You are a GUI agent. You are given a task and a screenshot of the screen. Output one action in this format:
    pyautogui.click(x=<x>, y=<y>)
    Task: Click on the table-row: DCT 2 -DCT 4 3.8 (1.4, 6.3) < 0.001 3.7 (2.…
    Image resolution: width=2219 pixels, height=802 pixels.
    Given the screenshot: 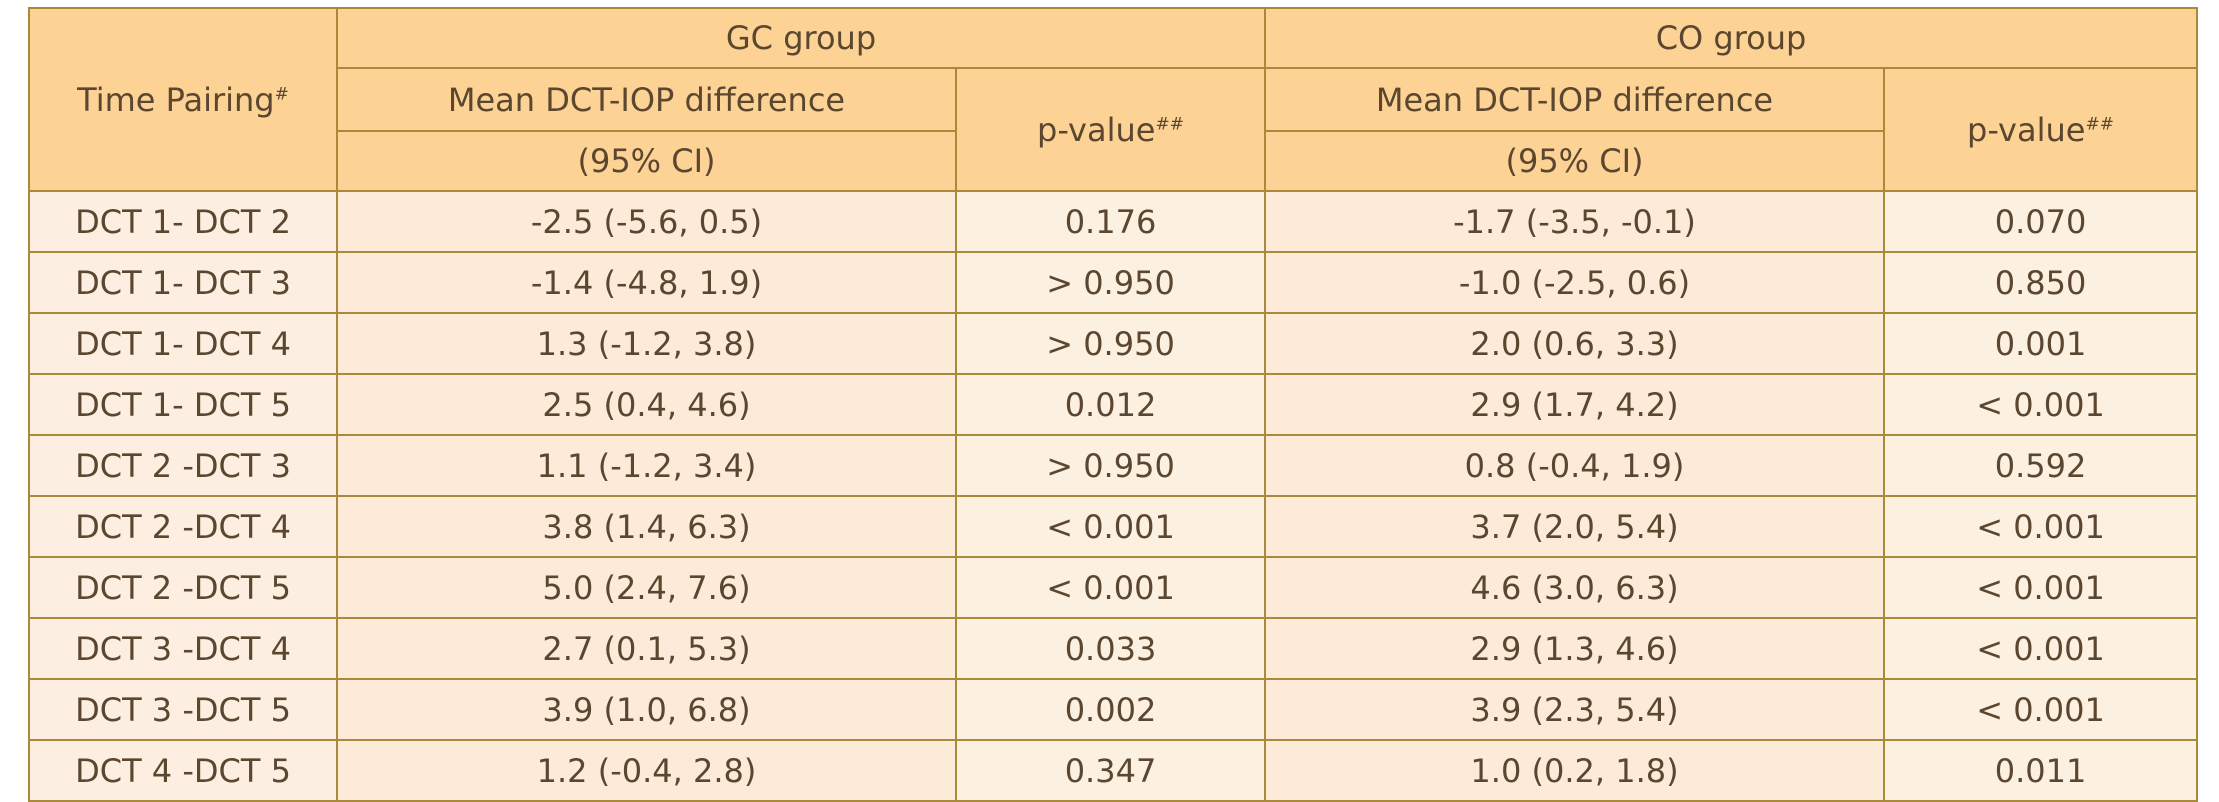 What is the action you would take?
    pyautogui.click(x=1113, y=526)
    